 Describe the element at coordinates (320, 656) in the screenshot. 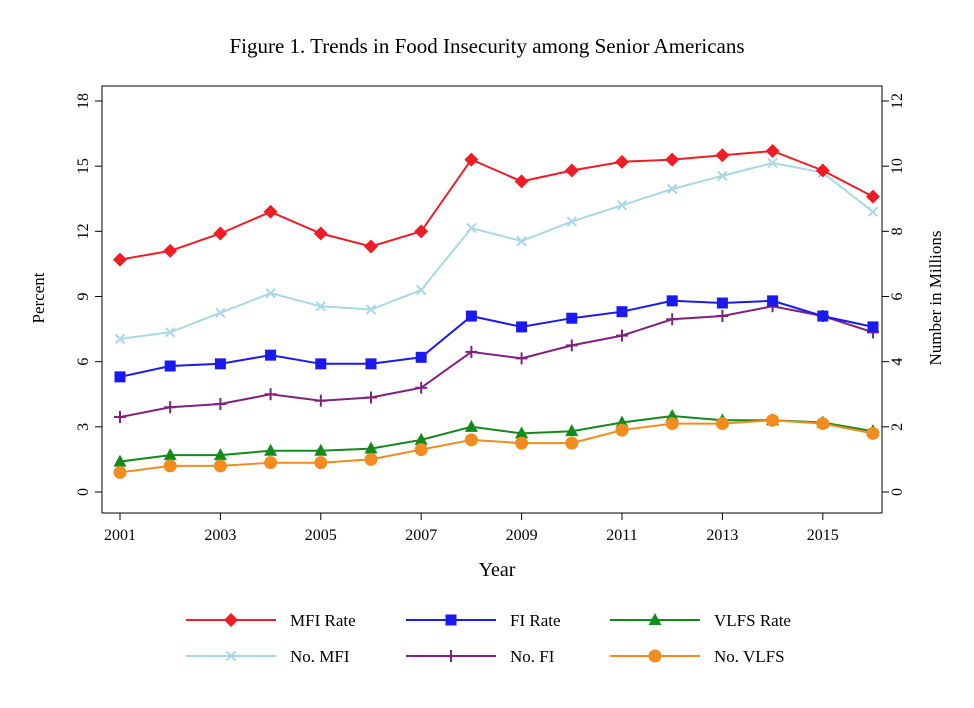

I see `legend-label: No. MFI` at that location.